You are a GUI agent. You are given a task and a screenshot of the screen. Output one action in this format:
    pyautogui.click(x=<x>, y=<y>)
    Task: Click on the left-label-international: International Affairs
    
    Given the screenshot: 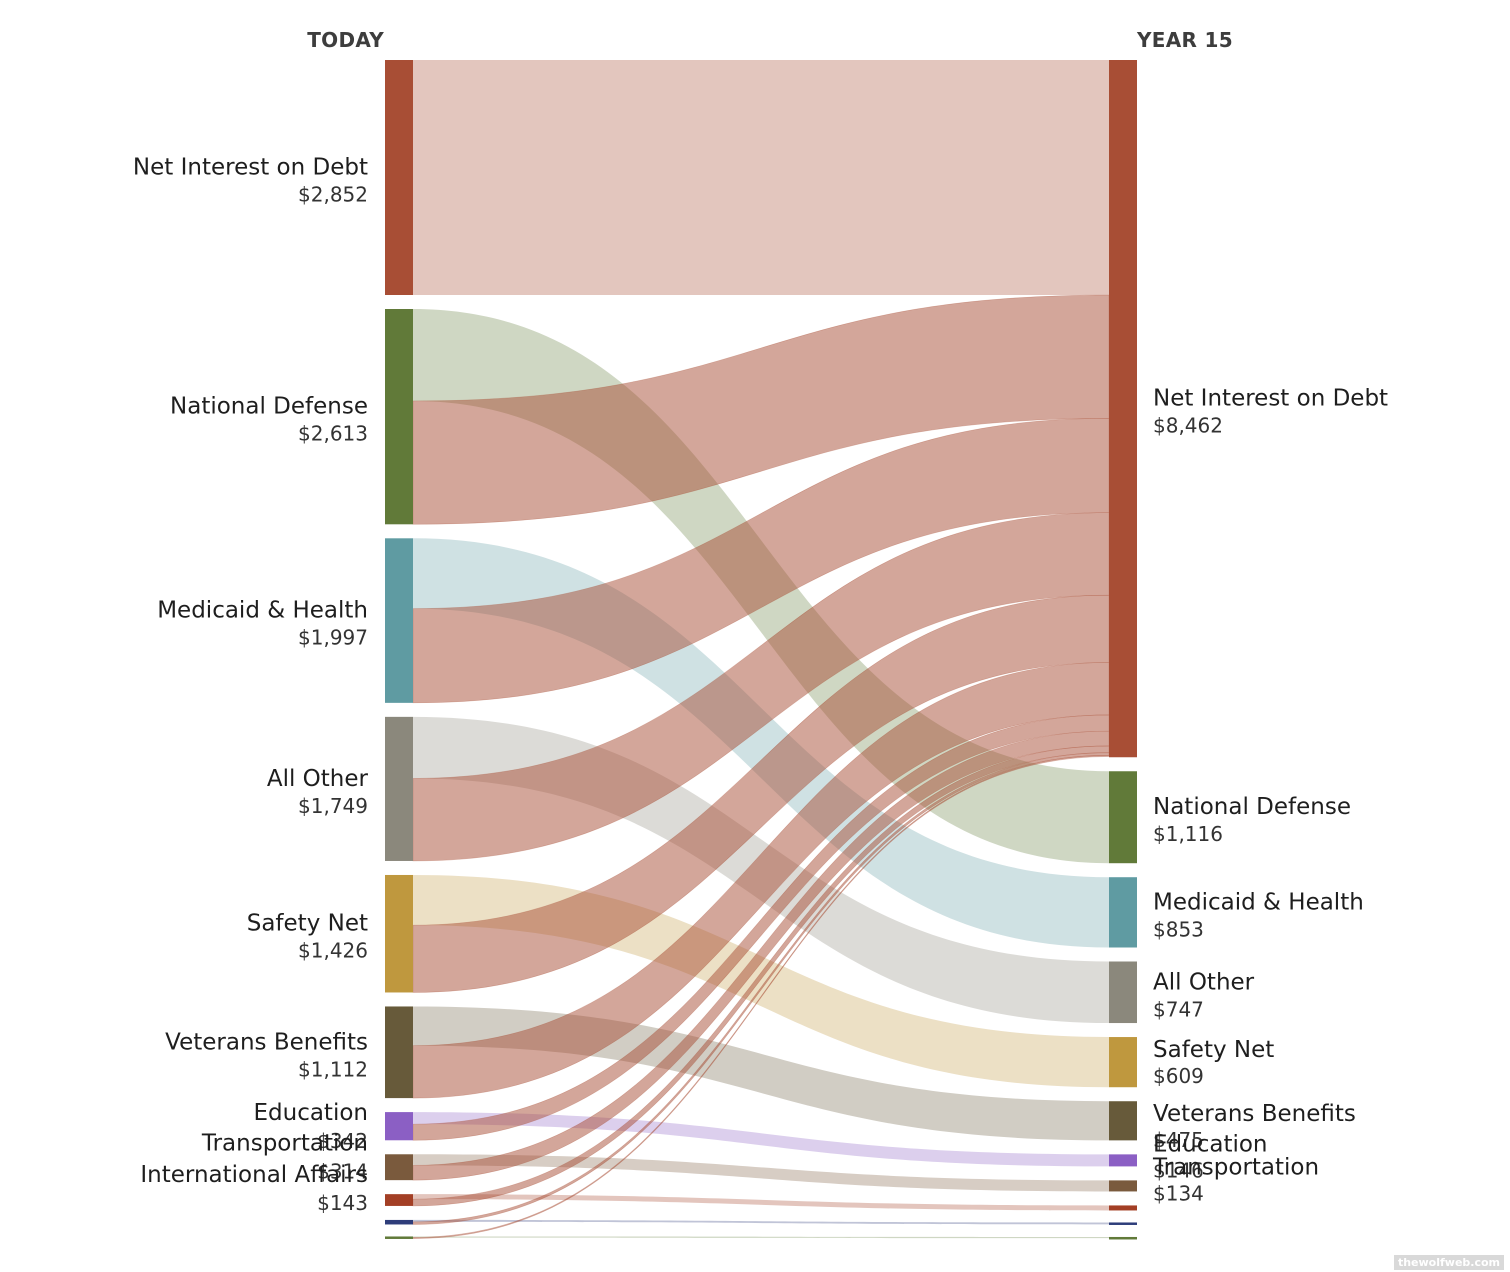 What is the action you would take?
    pyautogui.click(x=254, y=1175)
    